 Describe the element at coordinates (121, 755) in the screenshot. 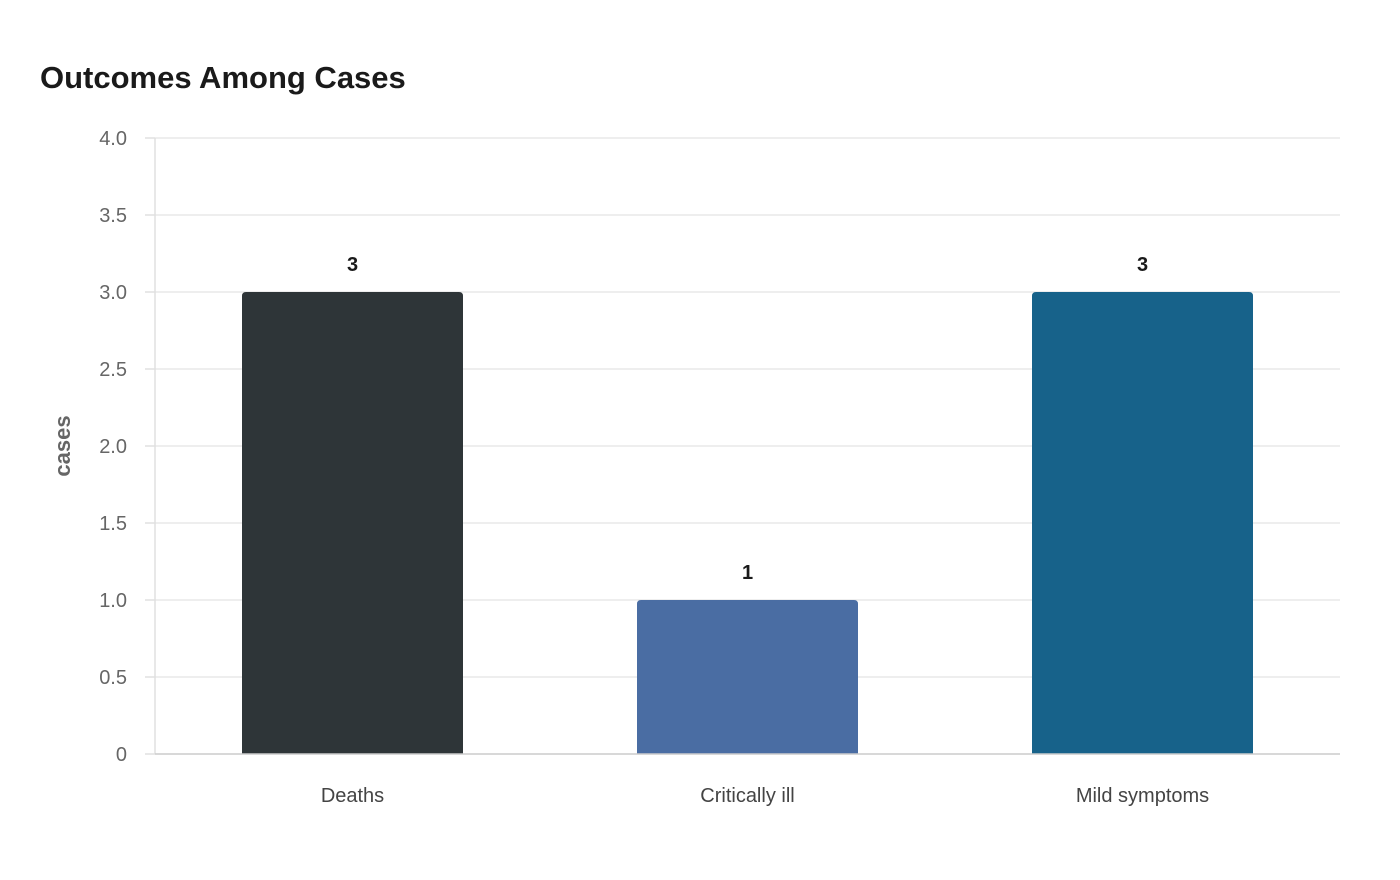

I see `y-tick-label: 0` at that location.